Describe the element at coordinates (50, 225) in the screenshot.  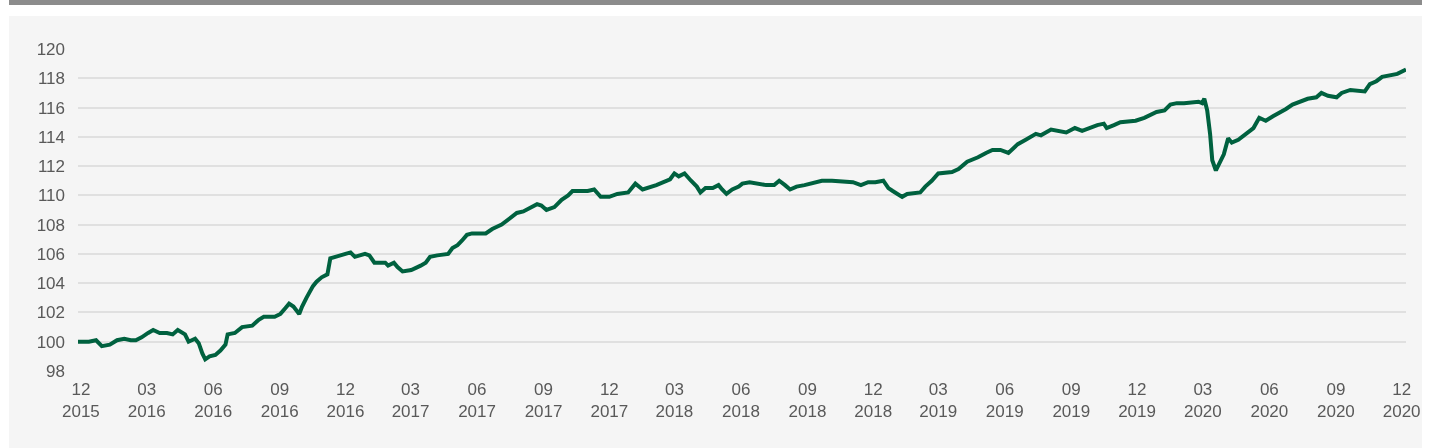
I see `y-tick-label: 108` at that location.